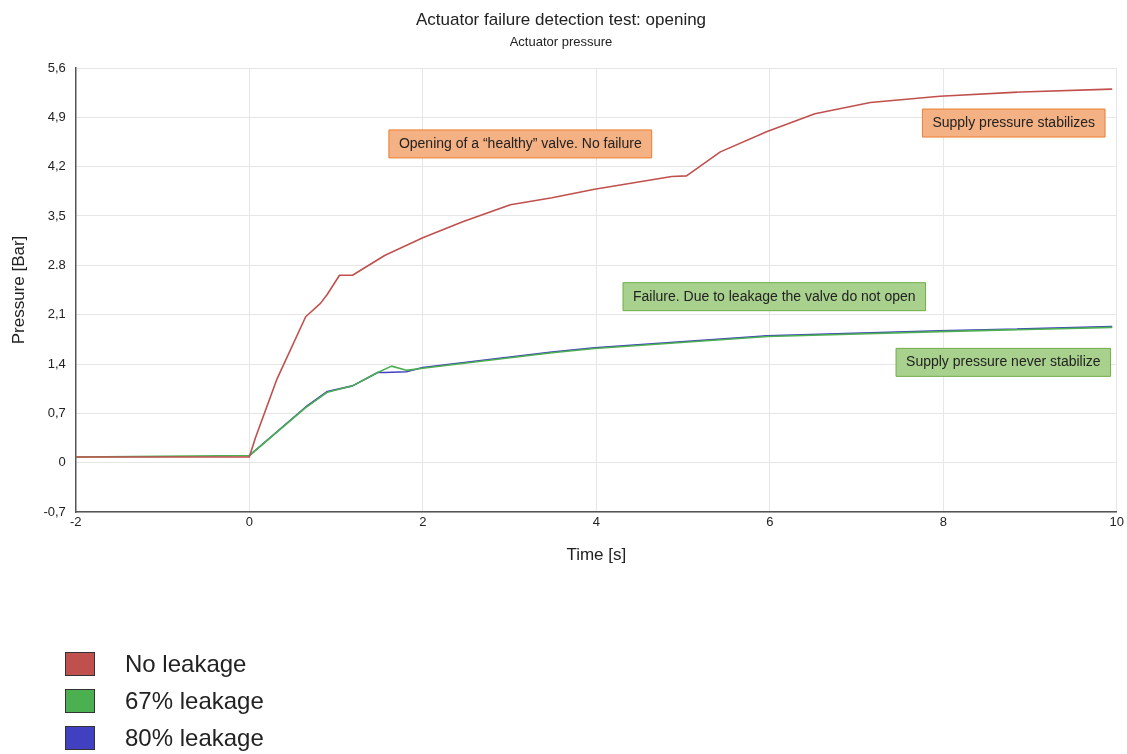  I want to click on x-tick-label: -2, so click(76, 522).